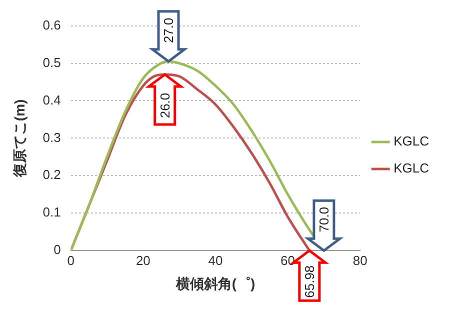 This screenshot has height=329, width=451. I want to click on y-axis-title: 復原てこ(m), so click(19, 138).